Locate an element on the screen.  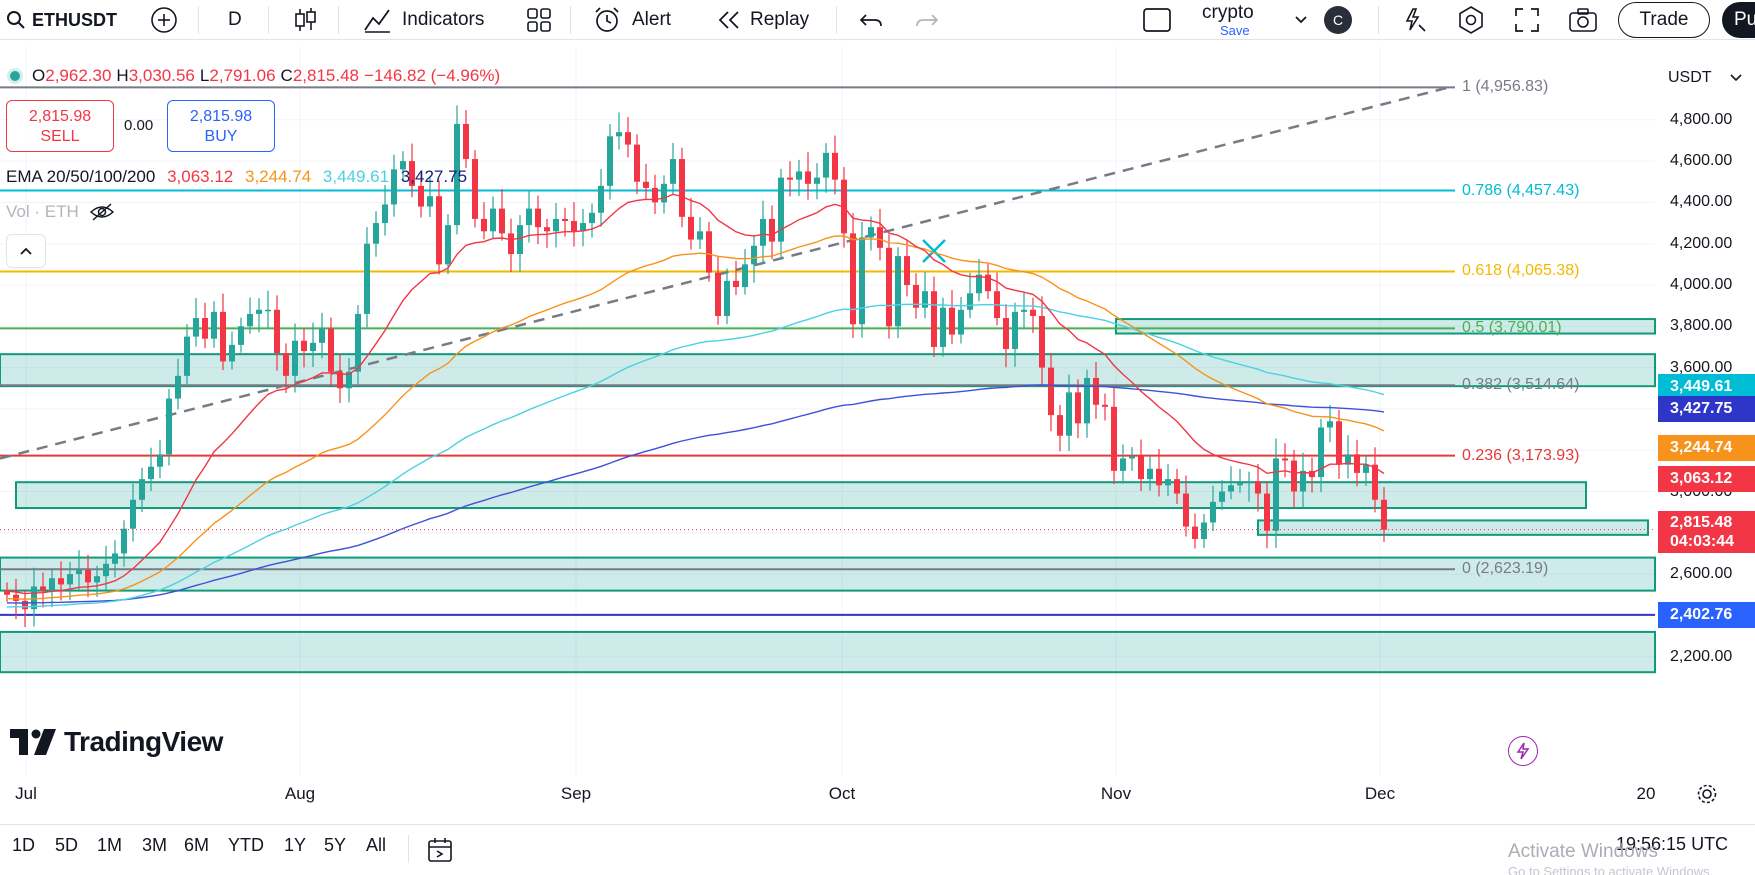
settings-button is located at coordinates (1471, 20).